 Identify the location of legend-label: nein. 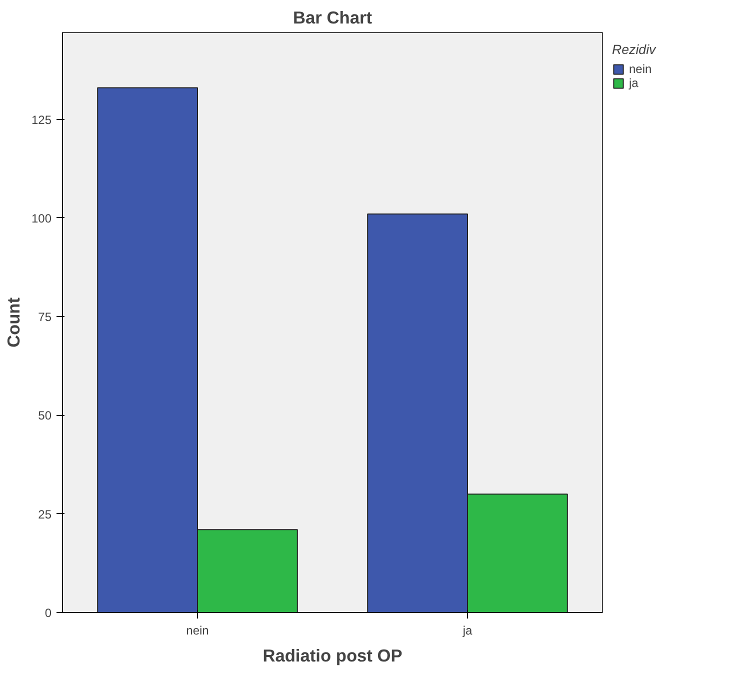
(640, 69).